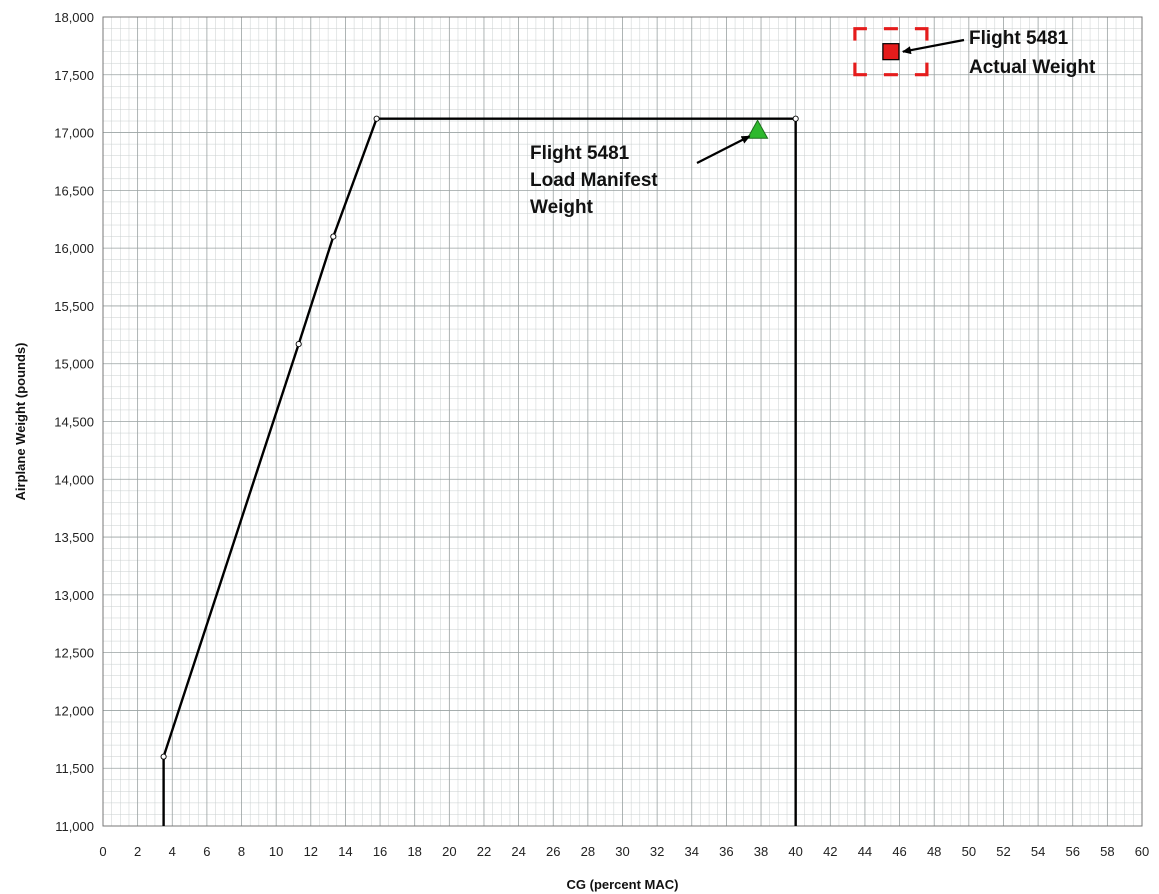 The width and height of the screenshot is (1159, 894). What do you see at coordinates (74, 826) in the screenshot?
I see `y-tick-label: 11,000` at bounding box center [74, 826].